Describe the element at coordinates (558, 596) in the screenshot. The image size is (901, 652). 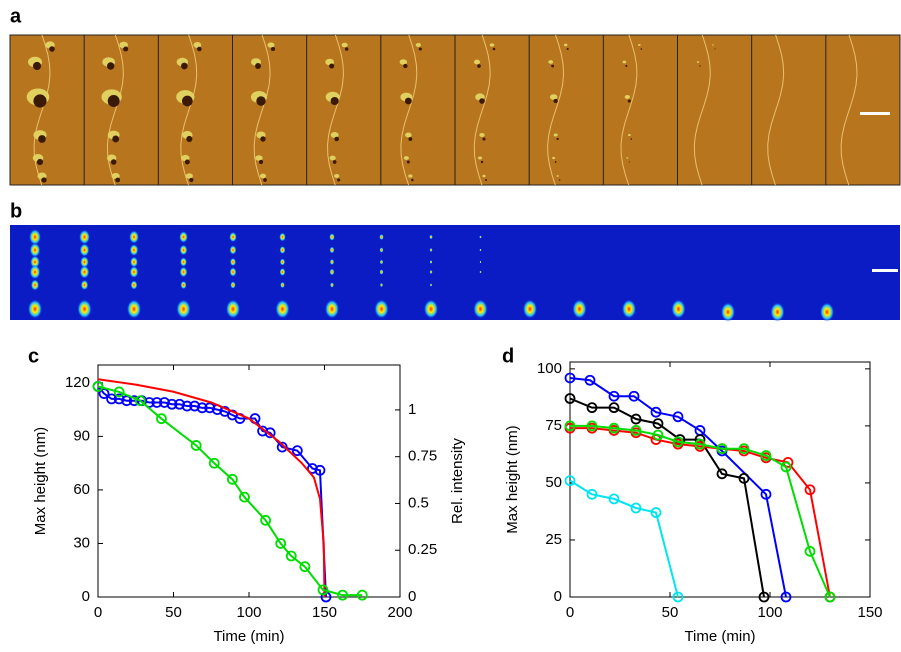
I see `y-tick-label: 0` at that location.